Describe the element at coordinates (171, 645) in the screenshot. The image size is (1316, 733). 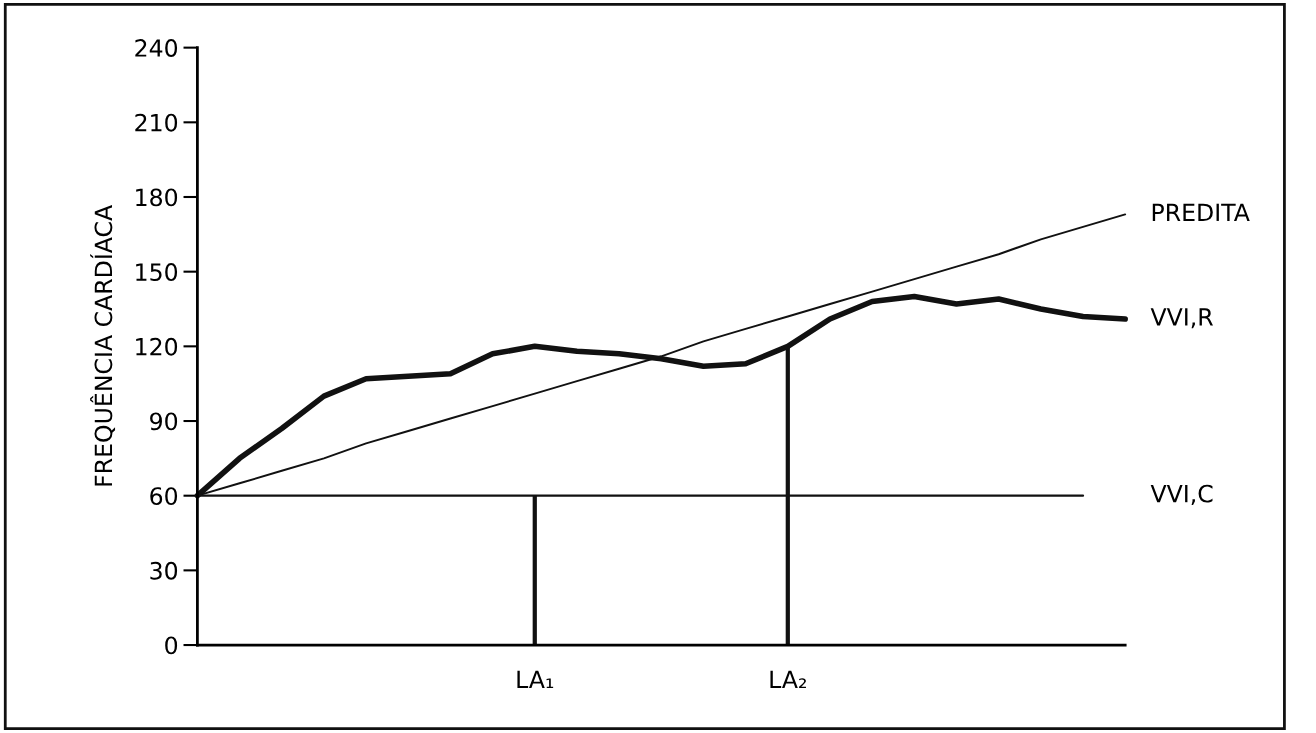
I see `y-tick-label: 0` at that location.